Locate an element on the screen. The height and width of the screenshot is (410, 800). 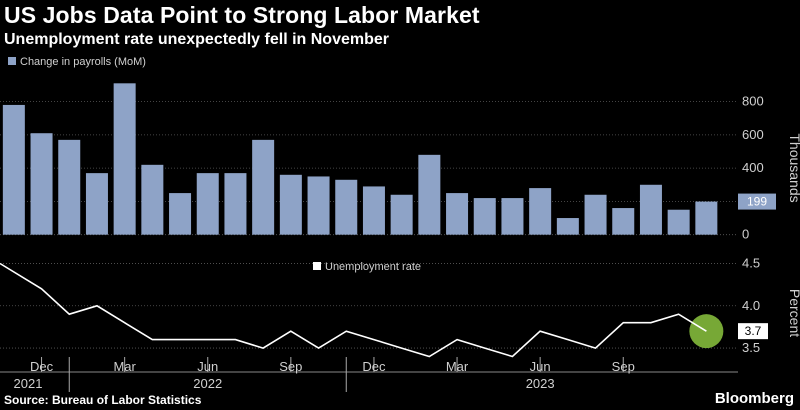
unemployment-last-value-badge: 3.7 is located at coordinates (753, 331).